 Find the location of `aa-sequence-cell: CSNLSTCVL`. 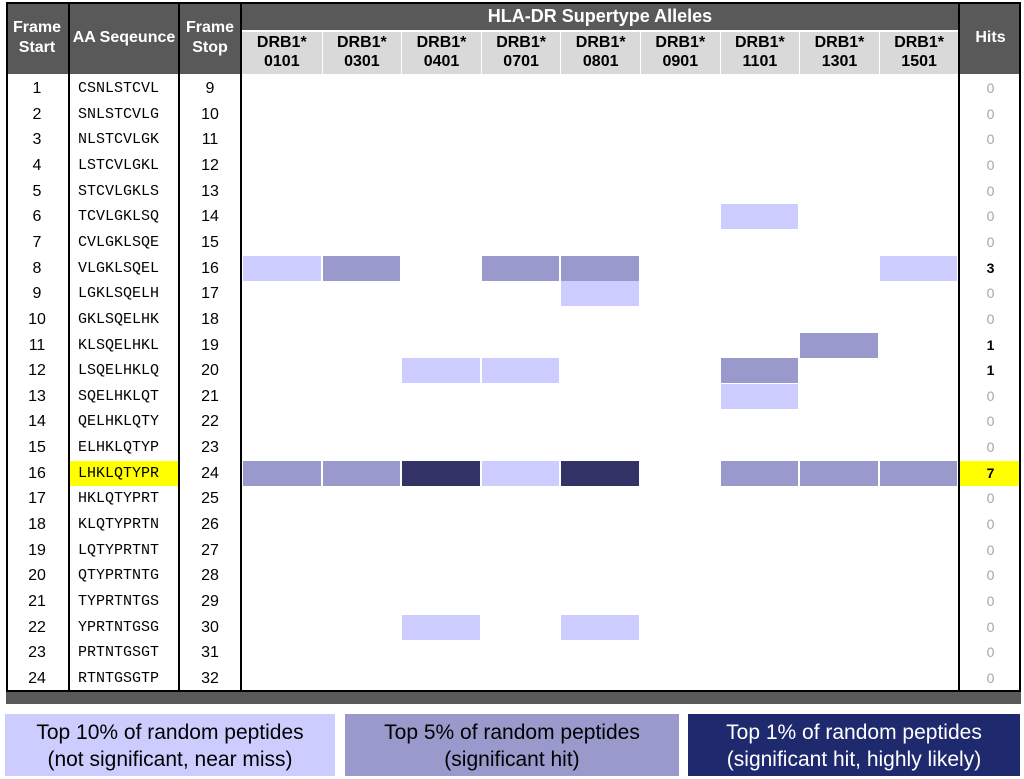

aa-sequence-cell: CSNLSTCVL is located at coordinates (119, 88).